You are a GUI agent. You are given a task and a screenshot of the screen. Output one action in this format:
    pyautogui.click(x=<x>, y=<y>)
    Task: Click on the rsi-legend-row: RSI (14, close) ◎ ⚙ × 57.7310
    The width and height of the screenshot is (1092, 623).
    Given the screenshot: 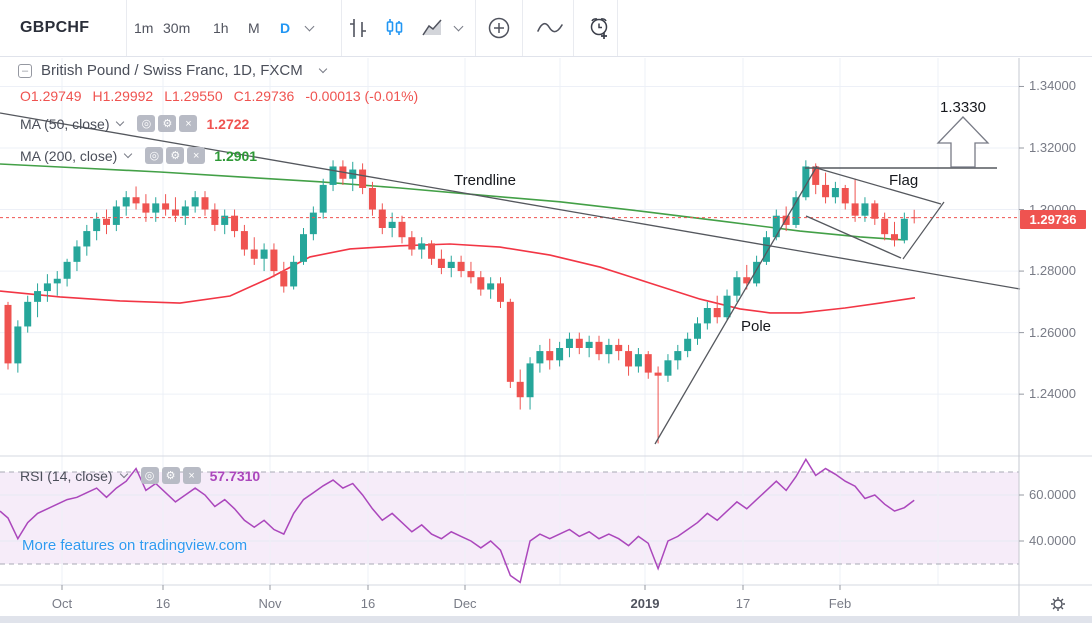 What is the action you would take?
    pyautogui.click(x=140, y=475)
    